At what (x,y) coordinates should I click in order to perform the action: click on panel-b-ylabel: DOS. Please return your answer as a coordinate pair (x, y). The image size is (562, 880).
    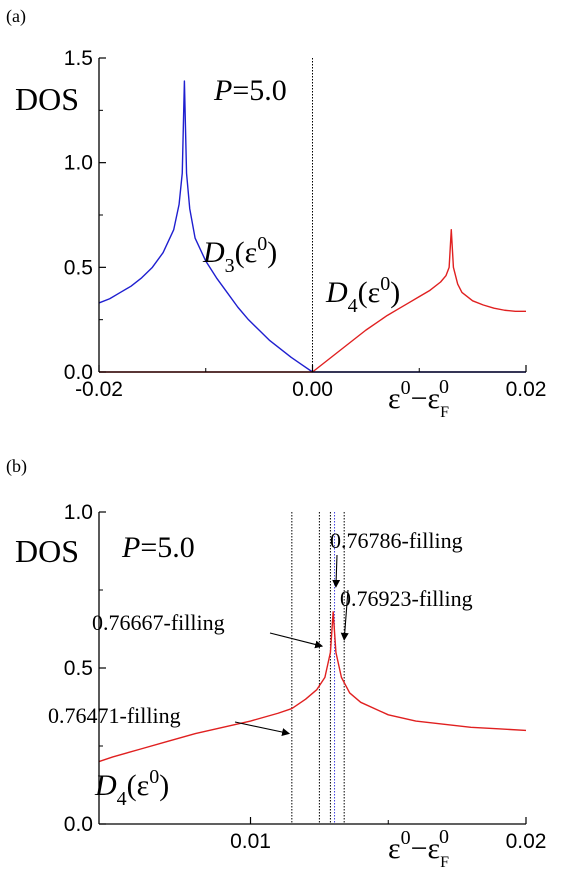
    Looking at the image, I should click on (47, 551).